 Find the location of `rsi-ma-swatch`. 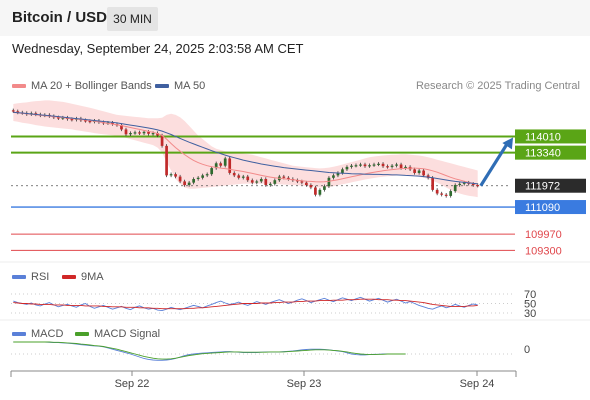

rsi-ma-swatch is located at coordinates (69, 277).